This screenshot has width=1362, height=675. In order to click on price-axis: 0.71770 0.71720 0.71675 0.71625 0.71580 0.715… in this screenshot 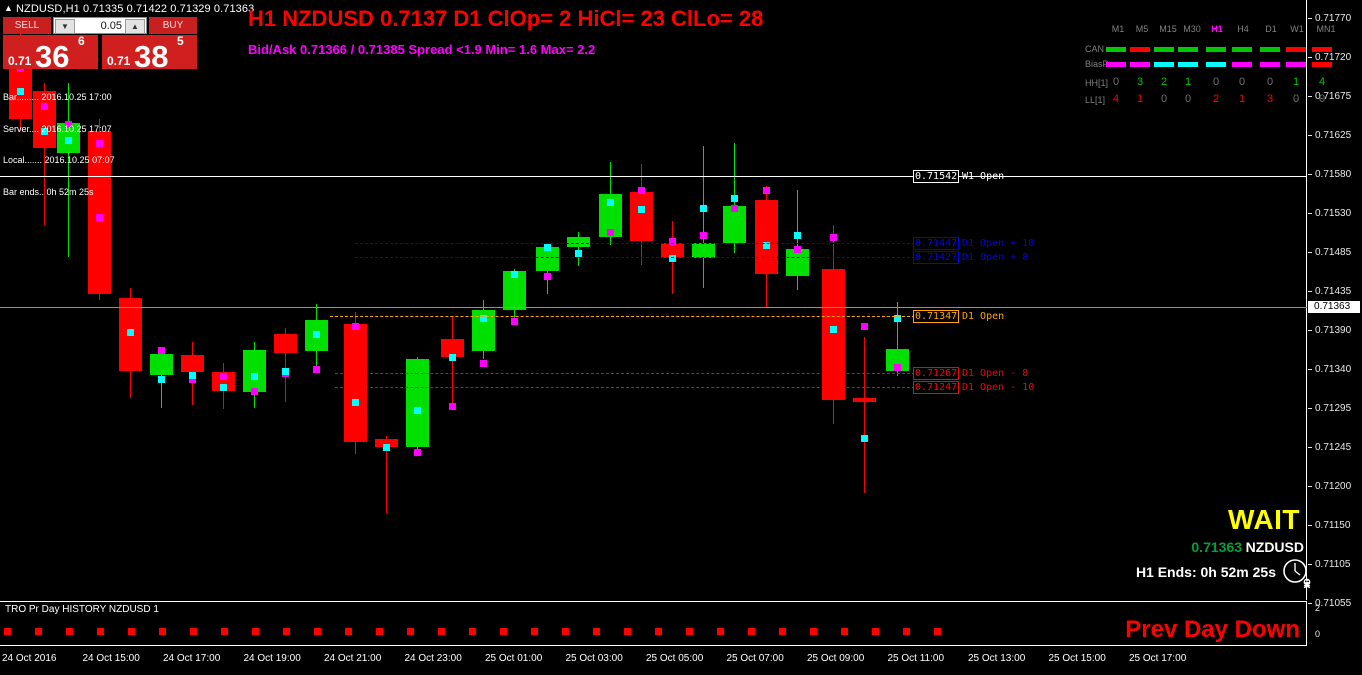, I will do `click(1334, 304)`.